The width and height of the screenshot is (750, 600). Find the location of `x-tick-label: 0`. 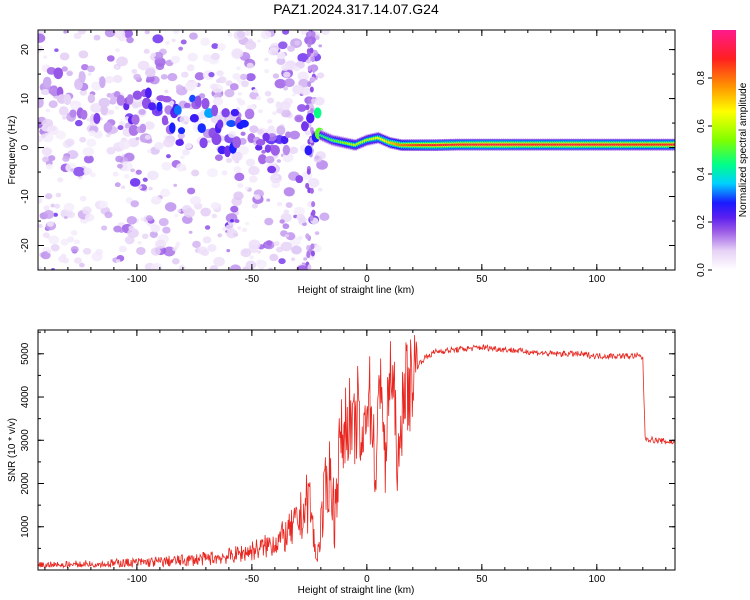

x-tick-label: 0 is located at coordinates (367, 279).